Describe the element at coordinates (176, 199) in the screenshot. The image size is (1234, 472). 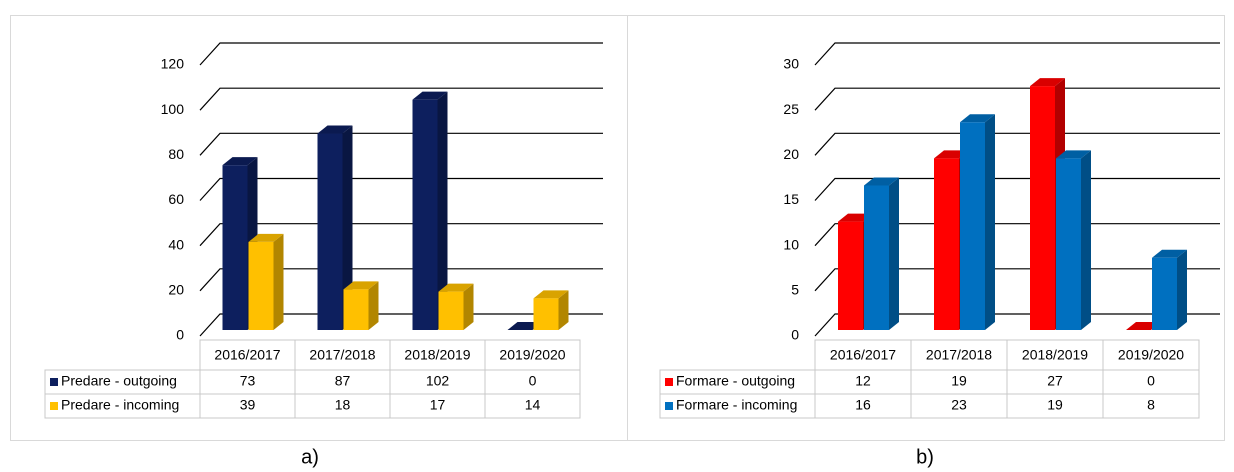
I see `y-tick-label: 60` at that location.